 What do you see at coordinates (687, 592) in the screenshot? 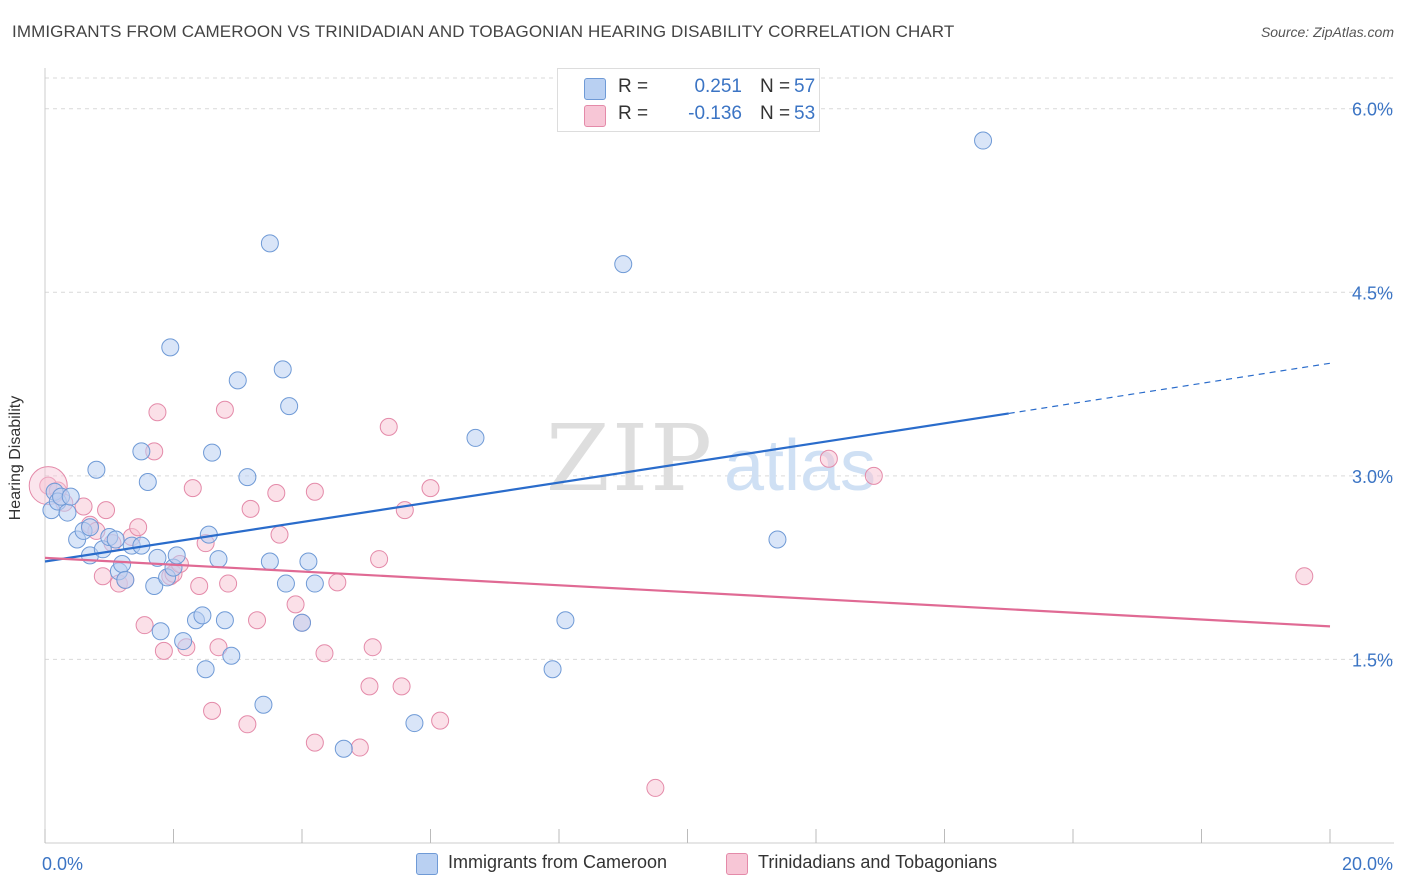
I see `trend-line-trinidadians` at bounding box center [687, 592].